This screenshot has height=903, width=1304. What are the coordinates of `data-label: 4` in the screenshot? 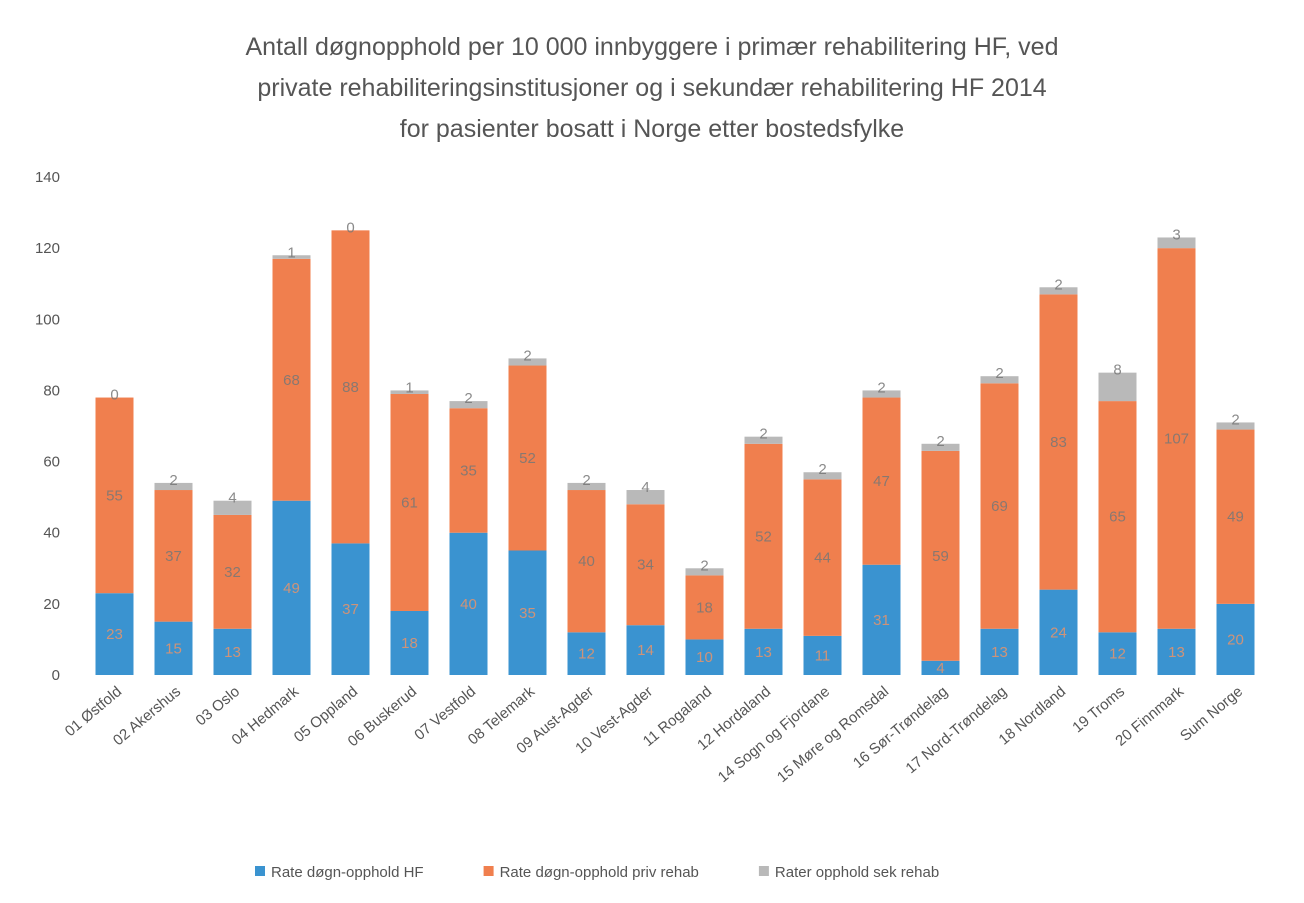 It's located at (232, 498).